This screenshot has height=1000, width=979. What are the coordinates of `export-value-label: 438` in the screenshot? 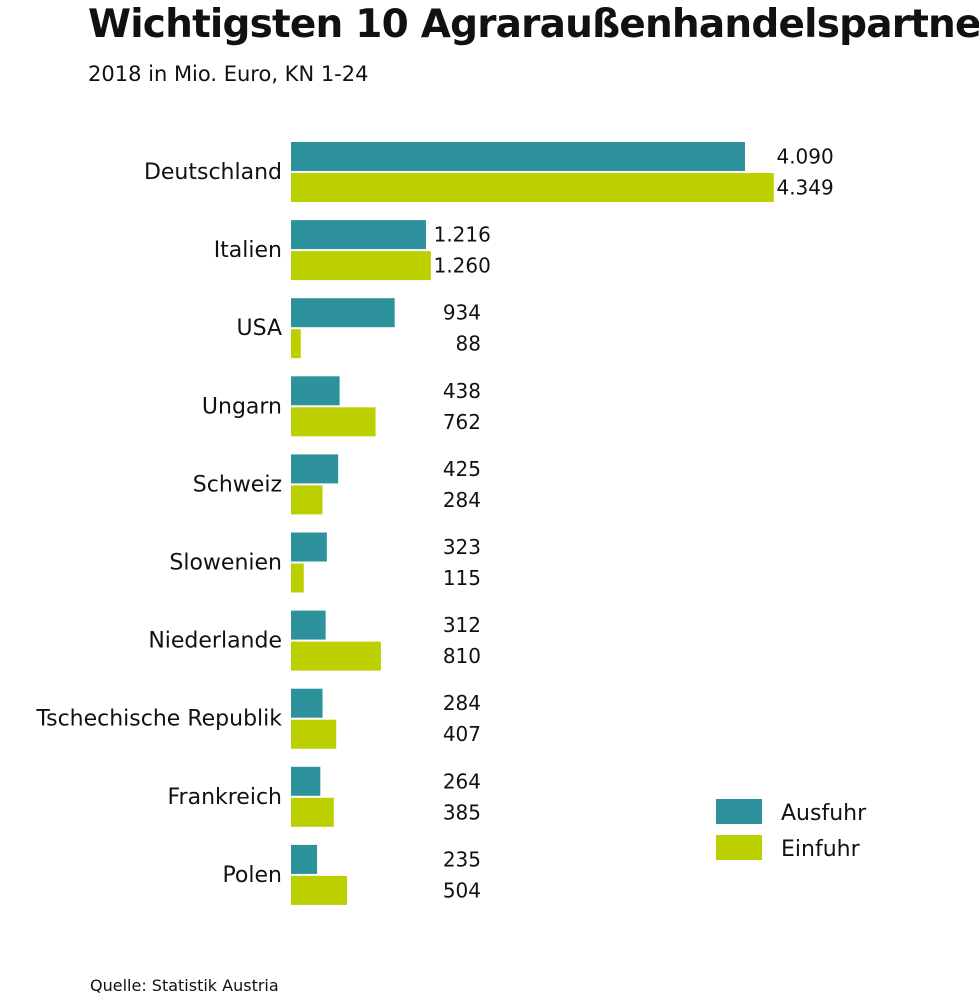 It's located at (462, 391).